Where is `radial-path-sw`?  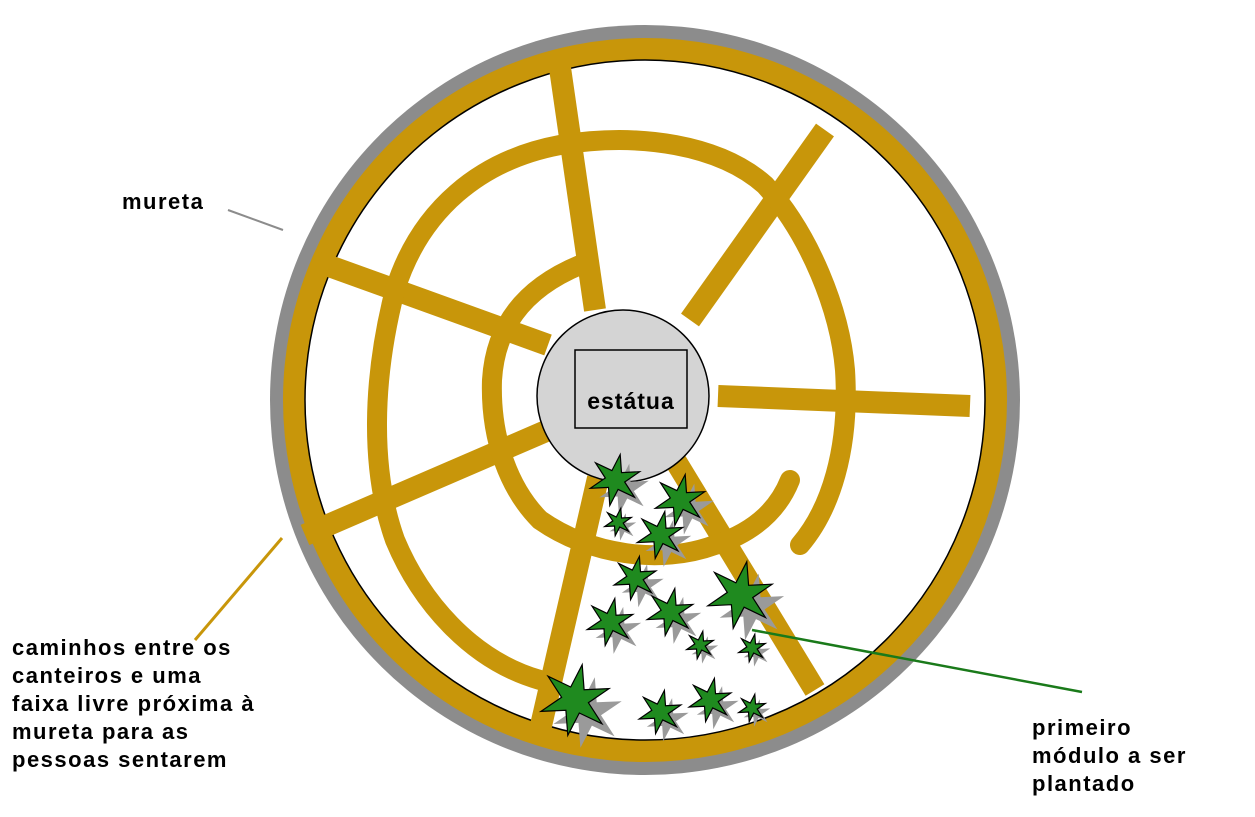 radial-path-sw is located at coordinates (432, 480).